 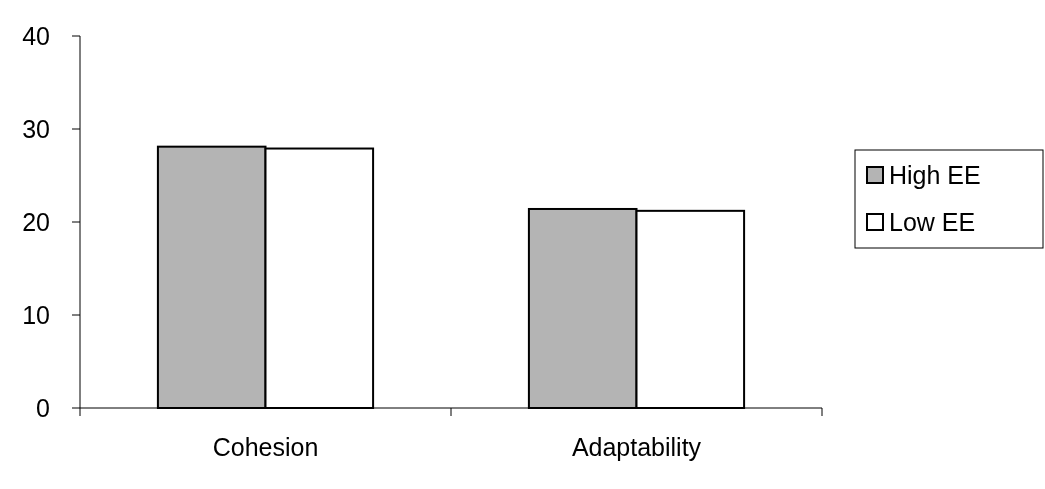 What do you see at coordinates (36, 35) in the screenshot?
I see `y-tick-label: 40` at bounding box center [36, 35].